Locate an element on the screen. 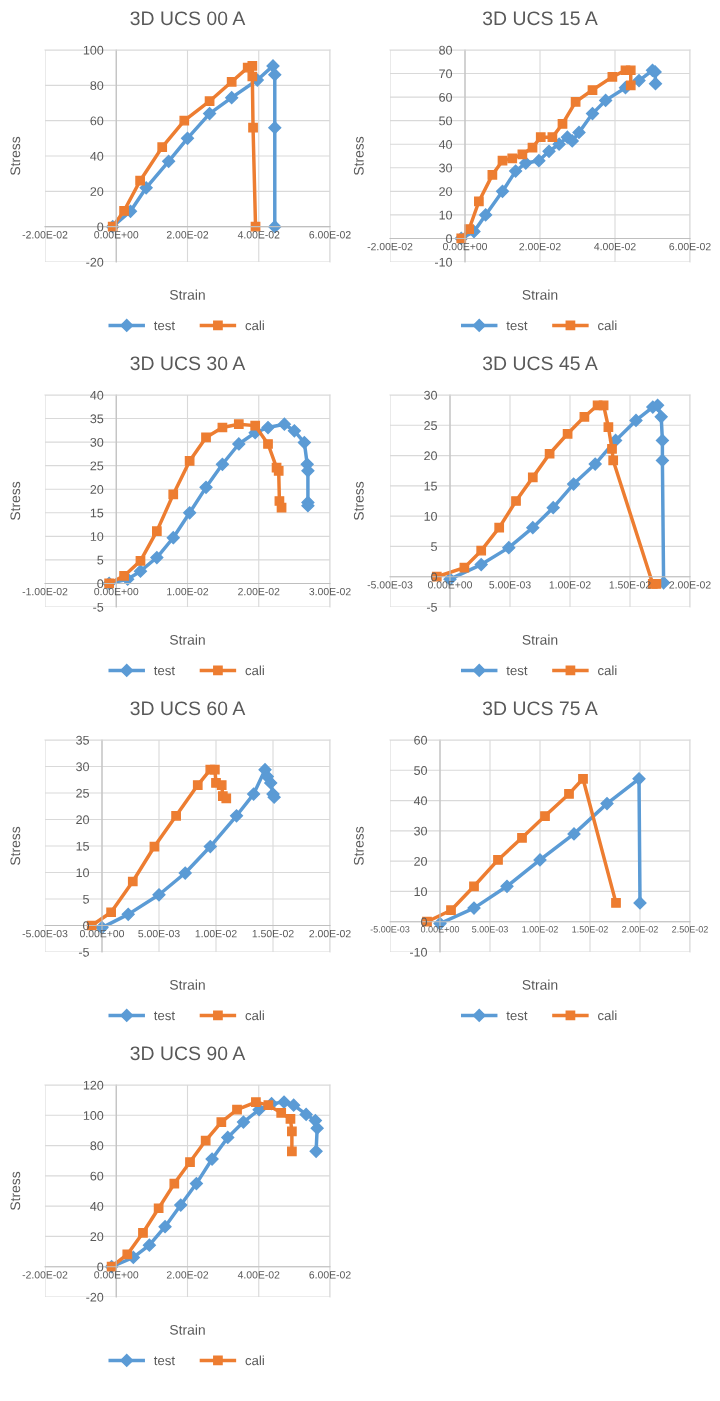 Image resolution: width=720 pixels, height=1401 pixels. y-tick-label: 80 is located at coordinates (97, 1146).